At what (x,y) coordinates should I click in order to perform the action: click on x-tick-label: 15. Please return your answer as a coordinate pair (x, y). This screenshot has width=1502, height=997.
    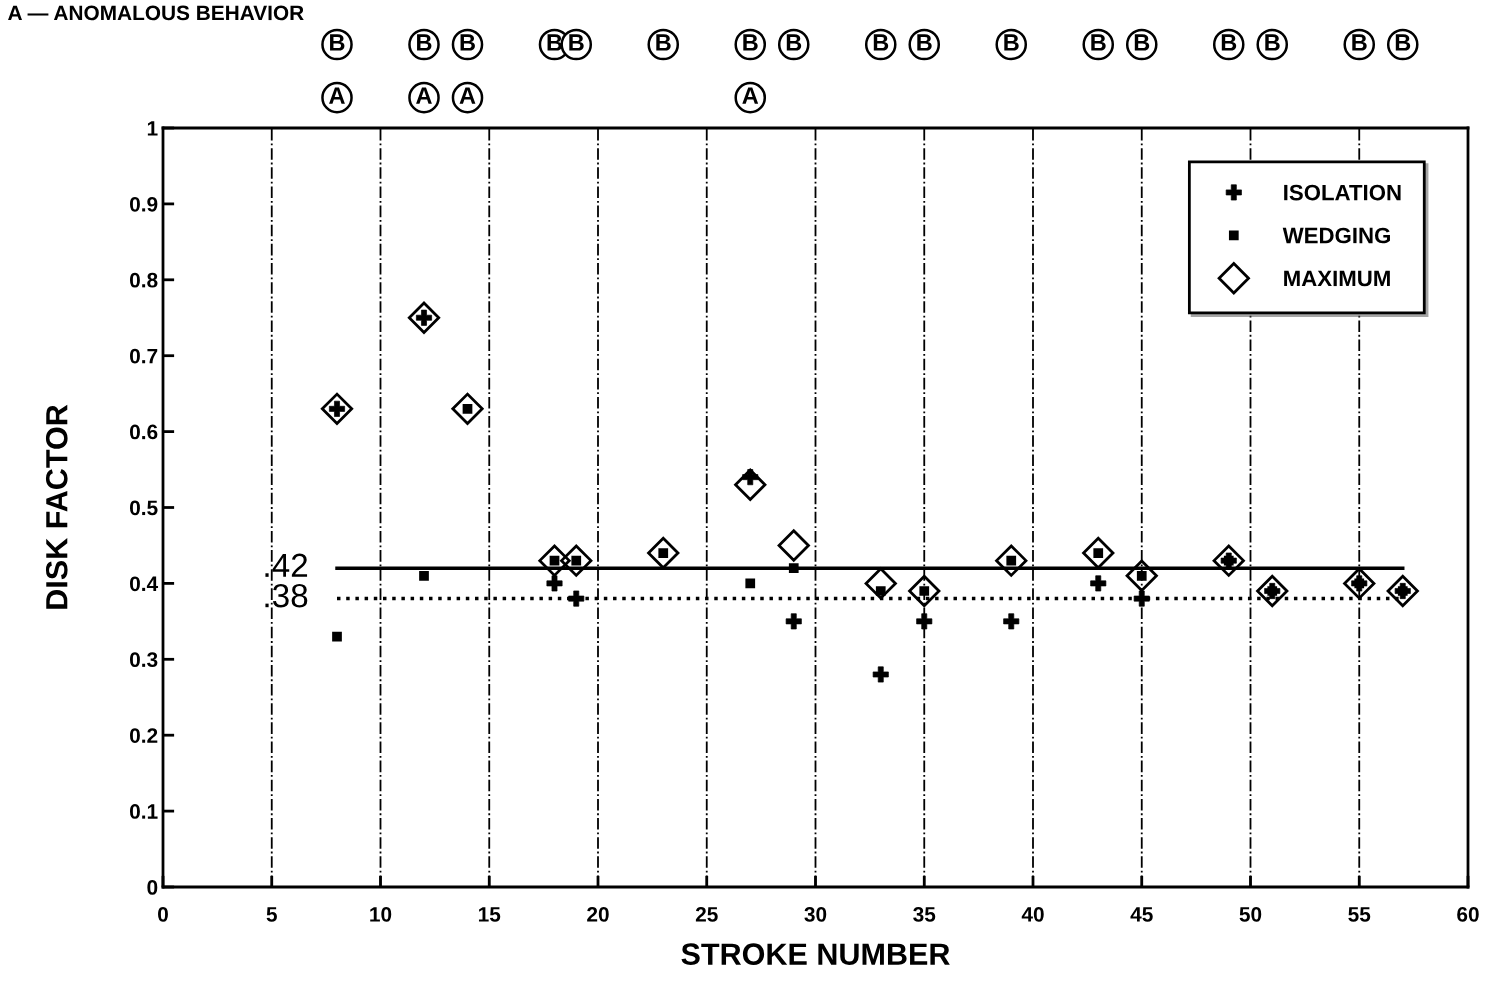
    Looking at the image, I should click on (489, 914).